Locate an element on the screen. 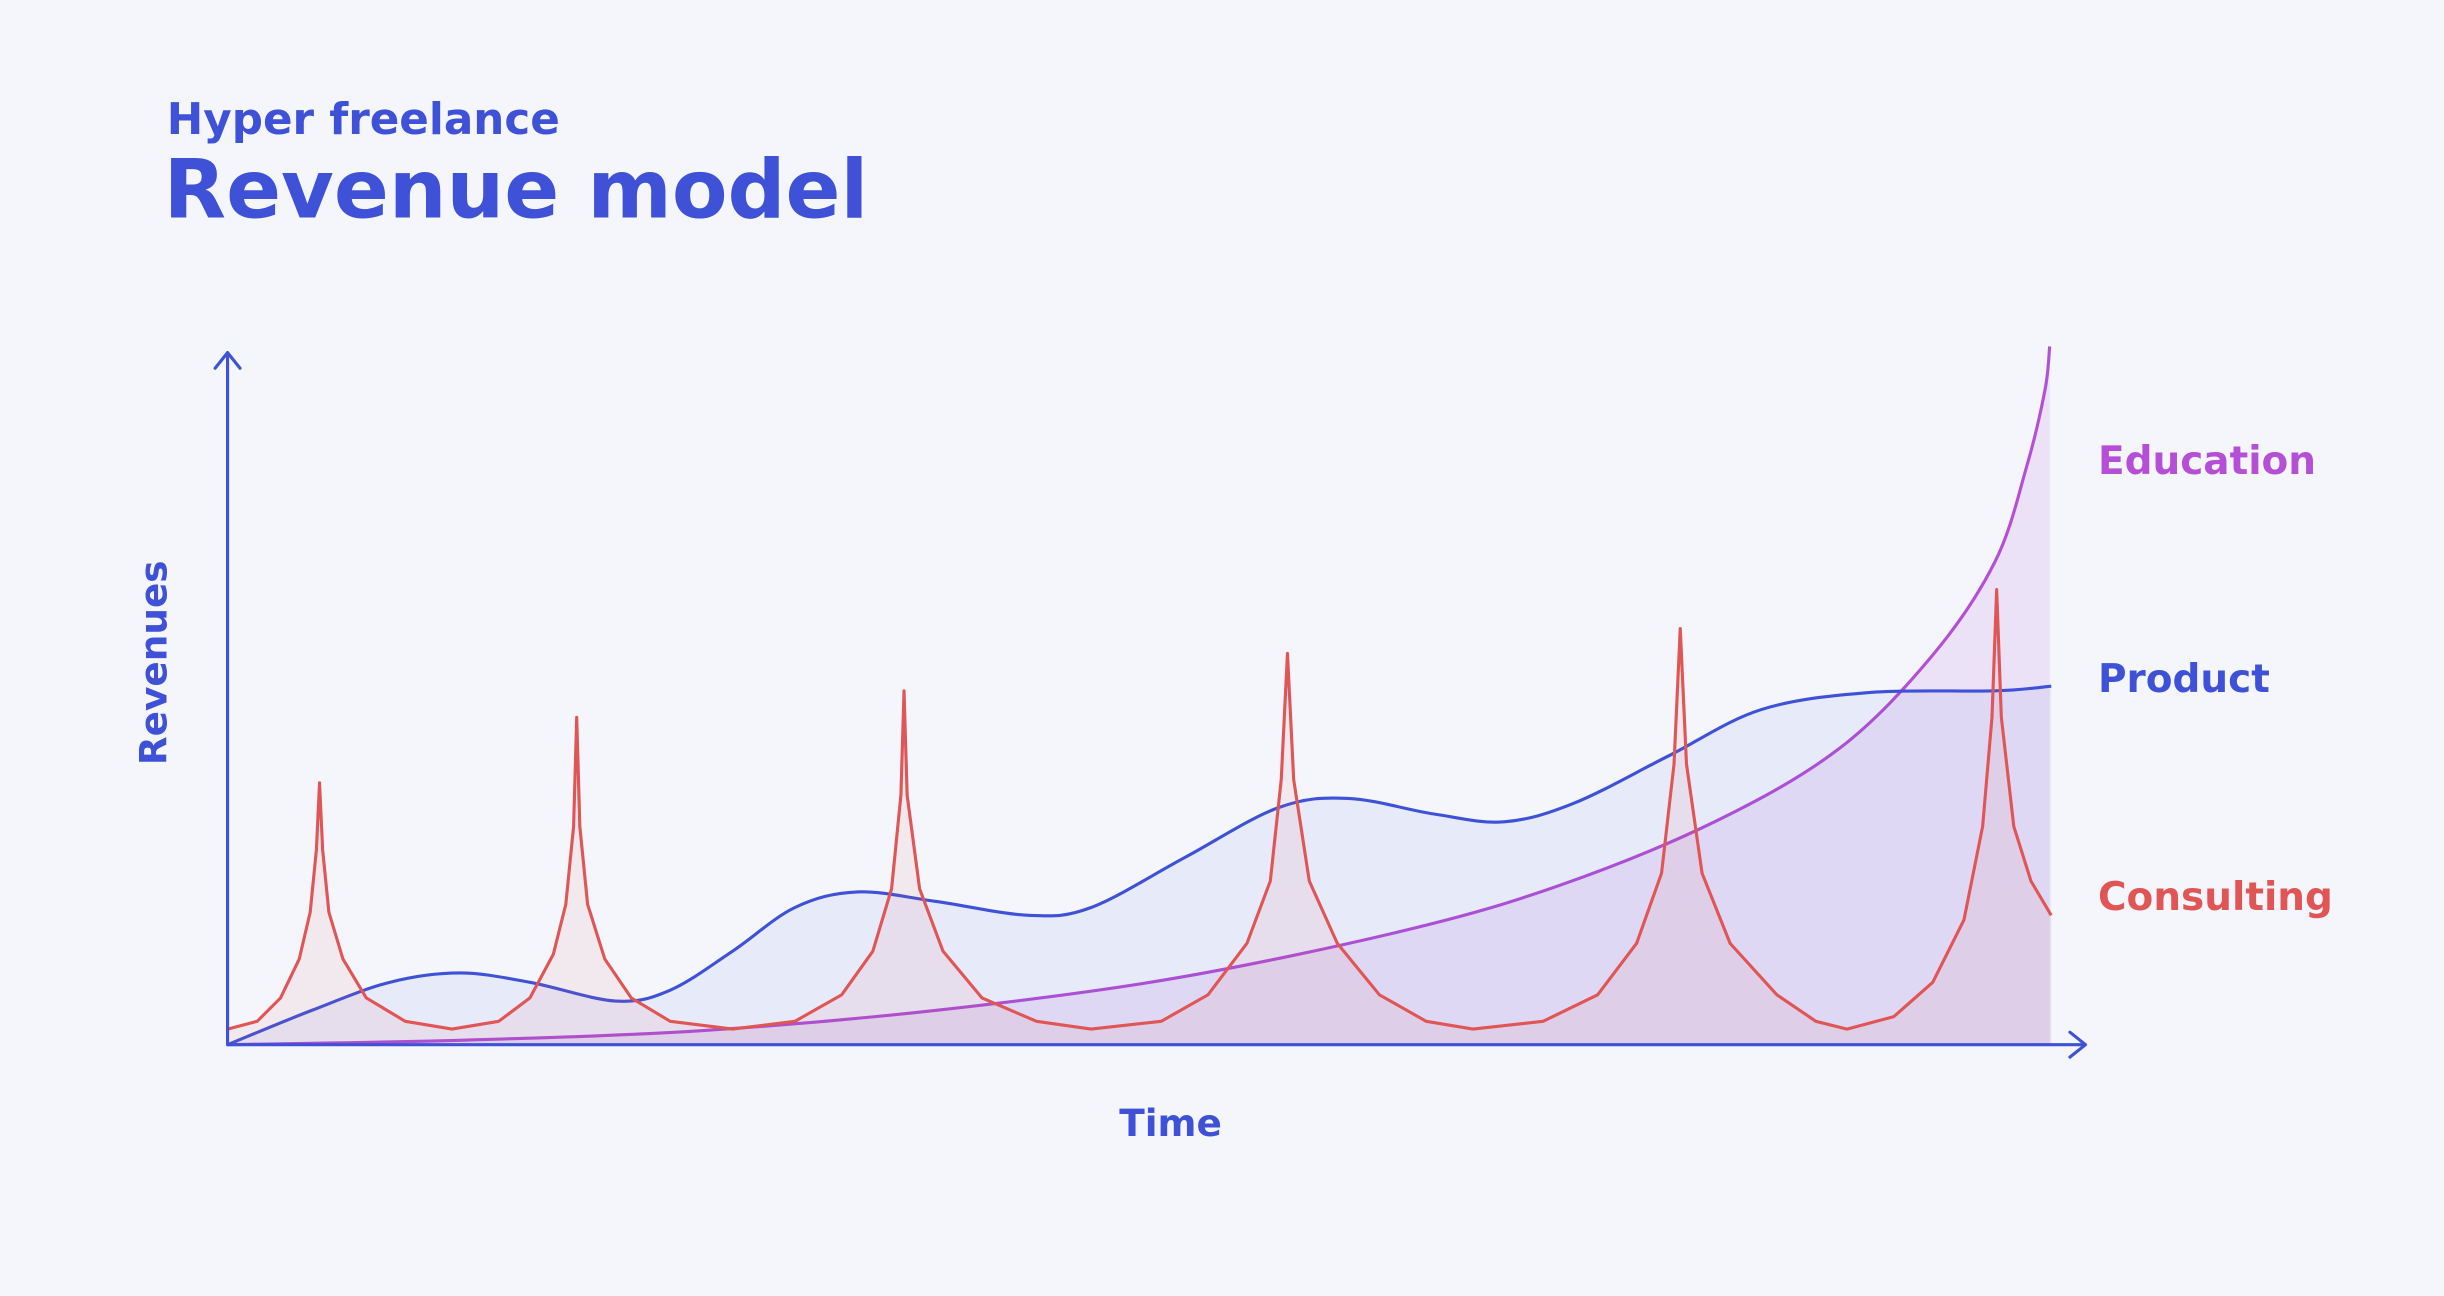  legend-label: Education is located at coordinates (2207, 461).